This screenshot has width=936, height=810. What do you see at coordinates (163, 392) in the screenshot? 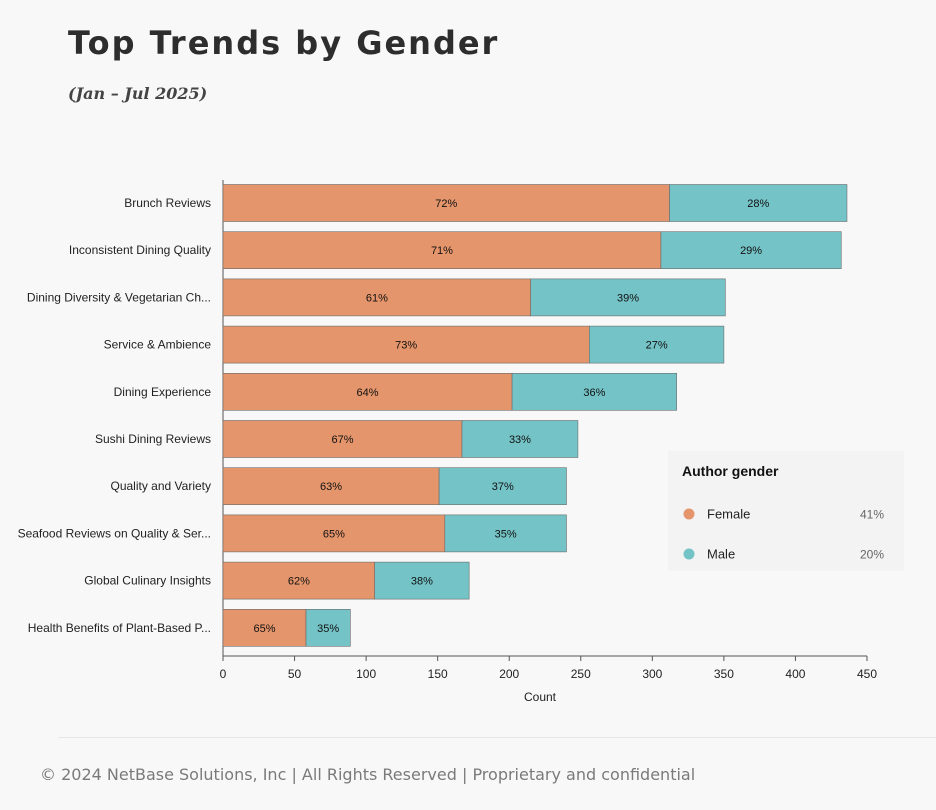
I see `category-label: Dining Experience` at bounding box center [163, 392].